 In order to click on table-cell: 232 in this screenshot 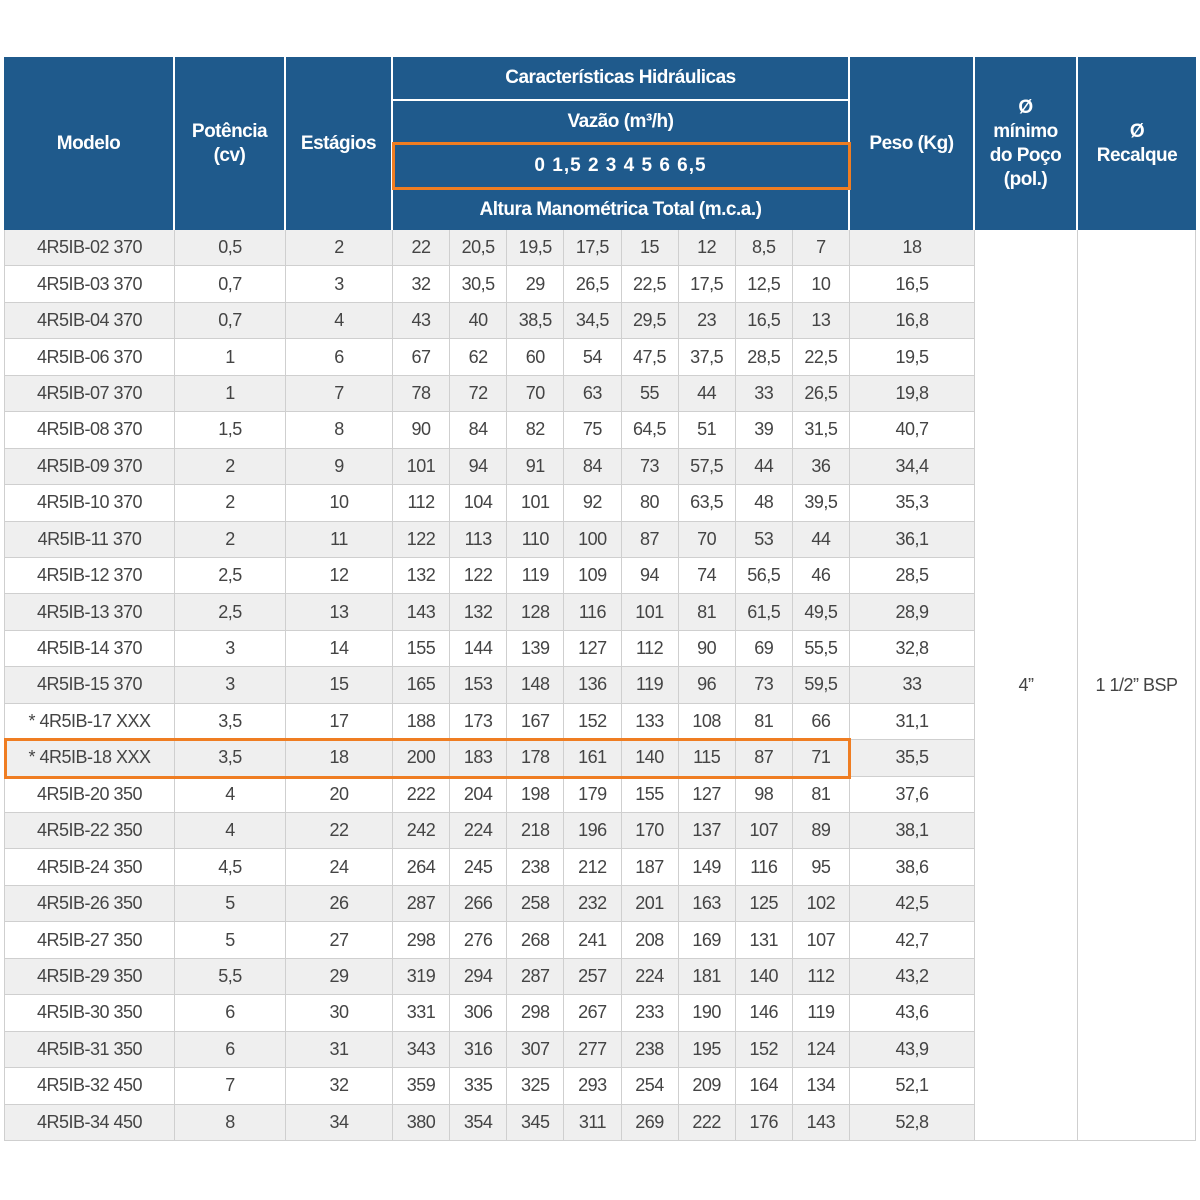, I will do `click(593, 904)`.